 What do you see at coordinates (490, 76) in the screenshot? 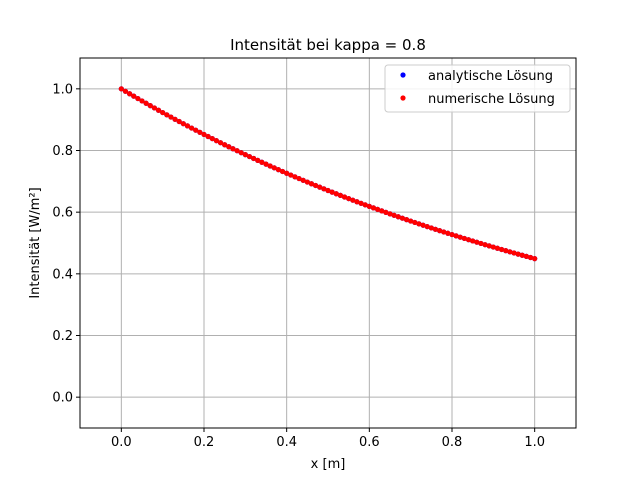
I see `legend-label-analytic: analytische Lösung` at bounding box center [490, 76].